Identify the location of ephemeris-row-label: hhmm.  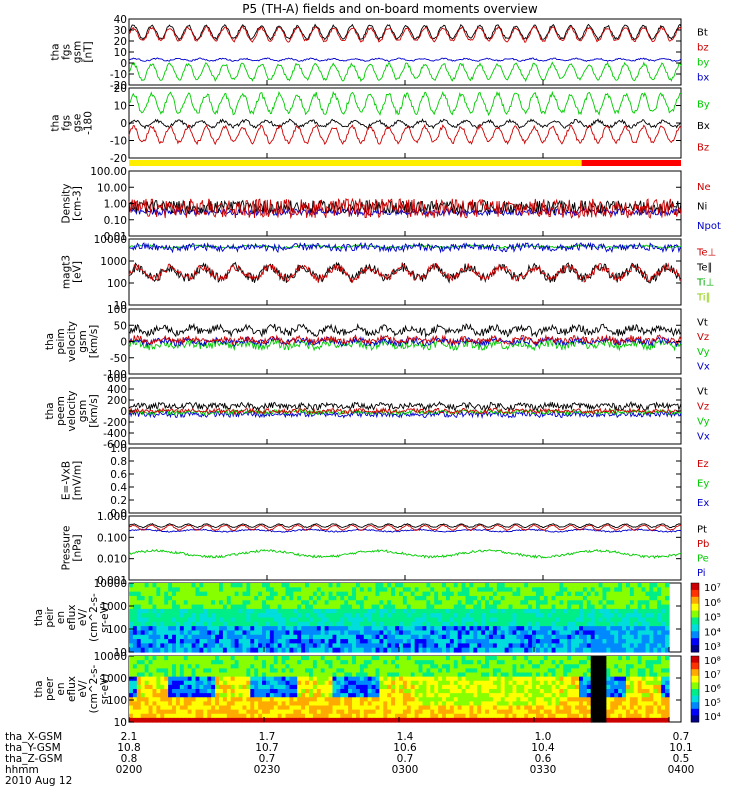
(22, 770).